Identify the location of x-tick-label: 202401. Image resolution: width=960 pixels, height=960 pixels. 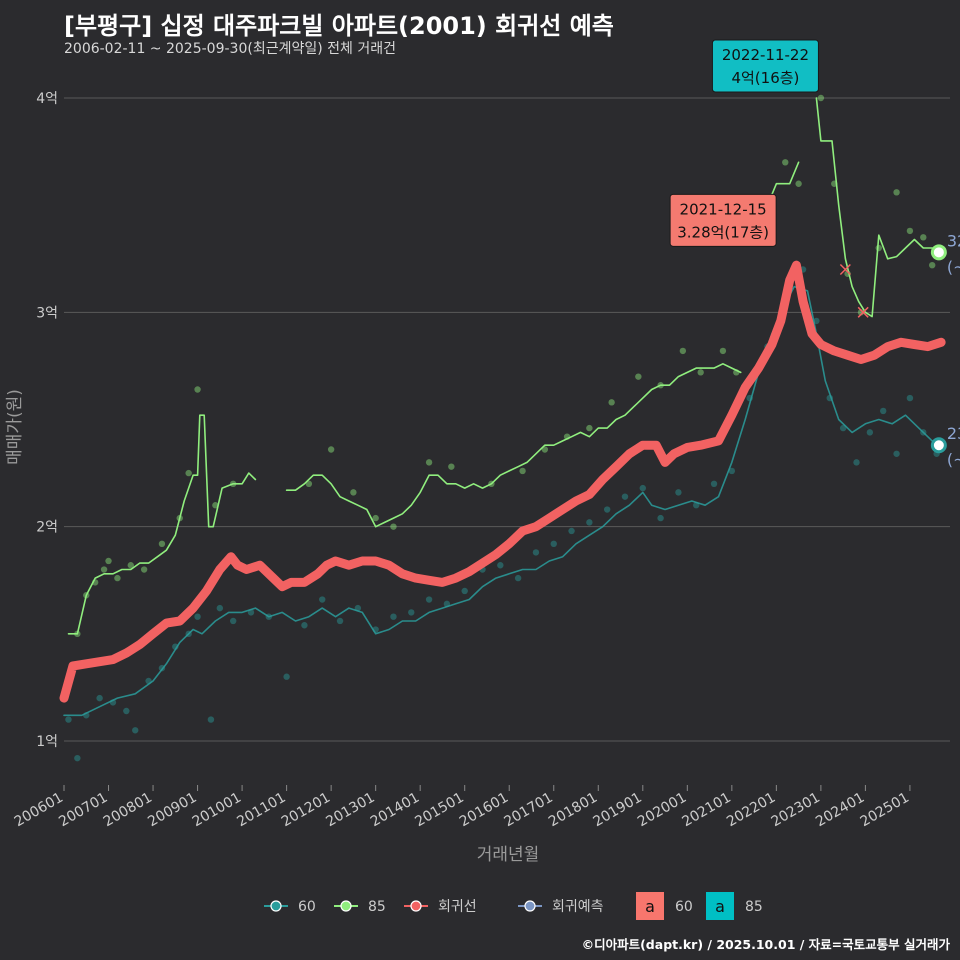
(840, 810).